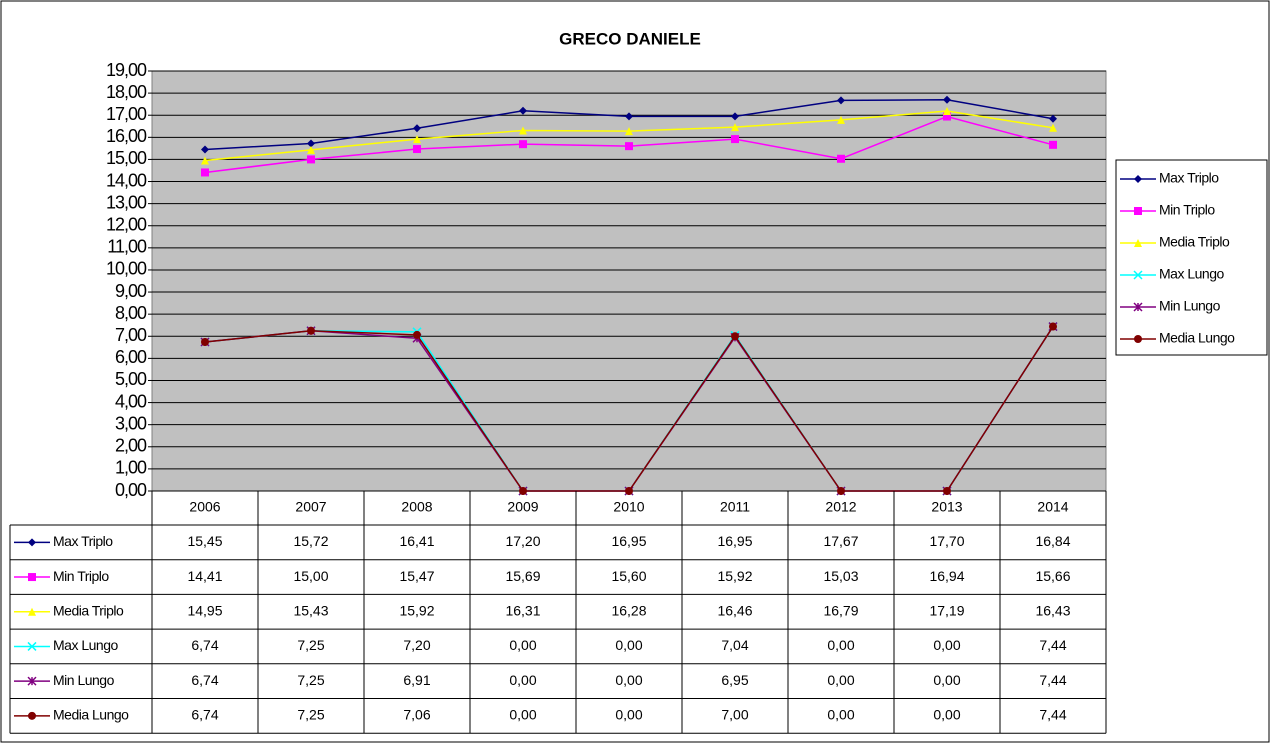 This screenshot has width=1271, height=744. Describe the element at coordinates (416, 645) in the screenshot. I see `table-cell: 7,20` at that location.